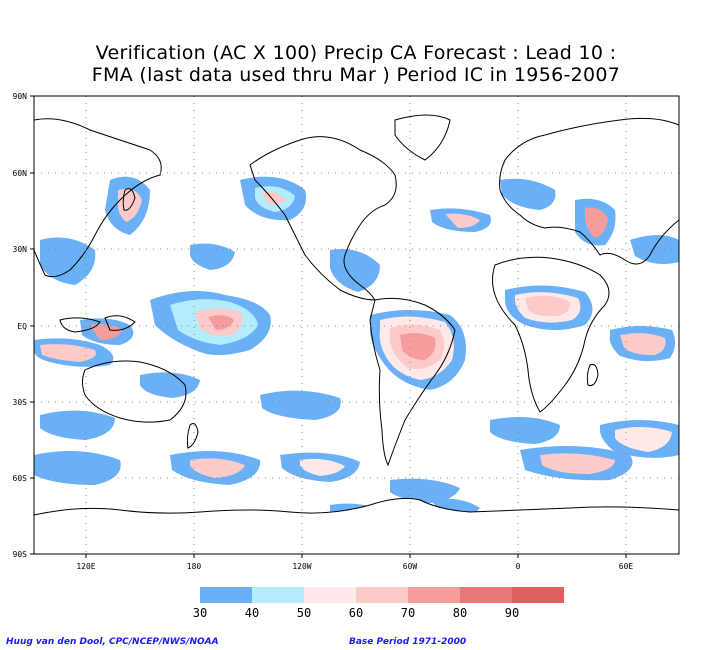 Image resolution: width=712 pixels, height=650 pixels. What do you see at coordinates (20, 554) in the screenshot?
I see `lat-label-90s: 90S` at bounding box center [20, 554].